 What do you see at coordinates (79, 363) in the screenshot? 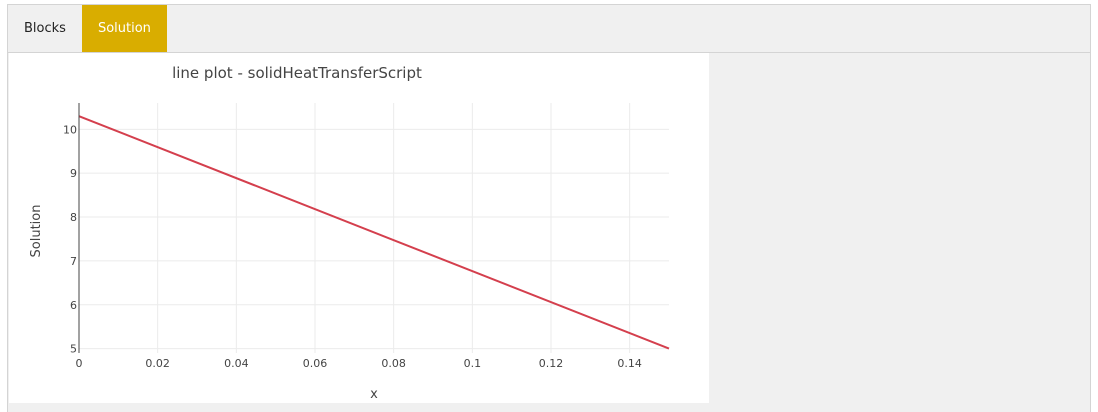
I see `x-tick-label: 0` at bounding box center [79, 363].